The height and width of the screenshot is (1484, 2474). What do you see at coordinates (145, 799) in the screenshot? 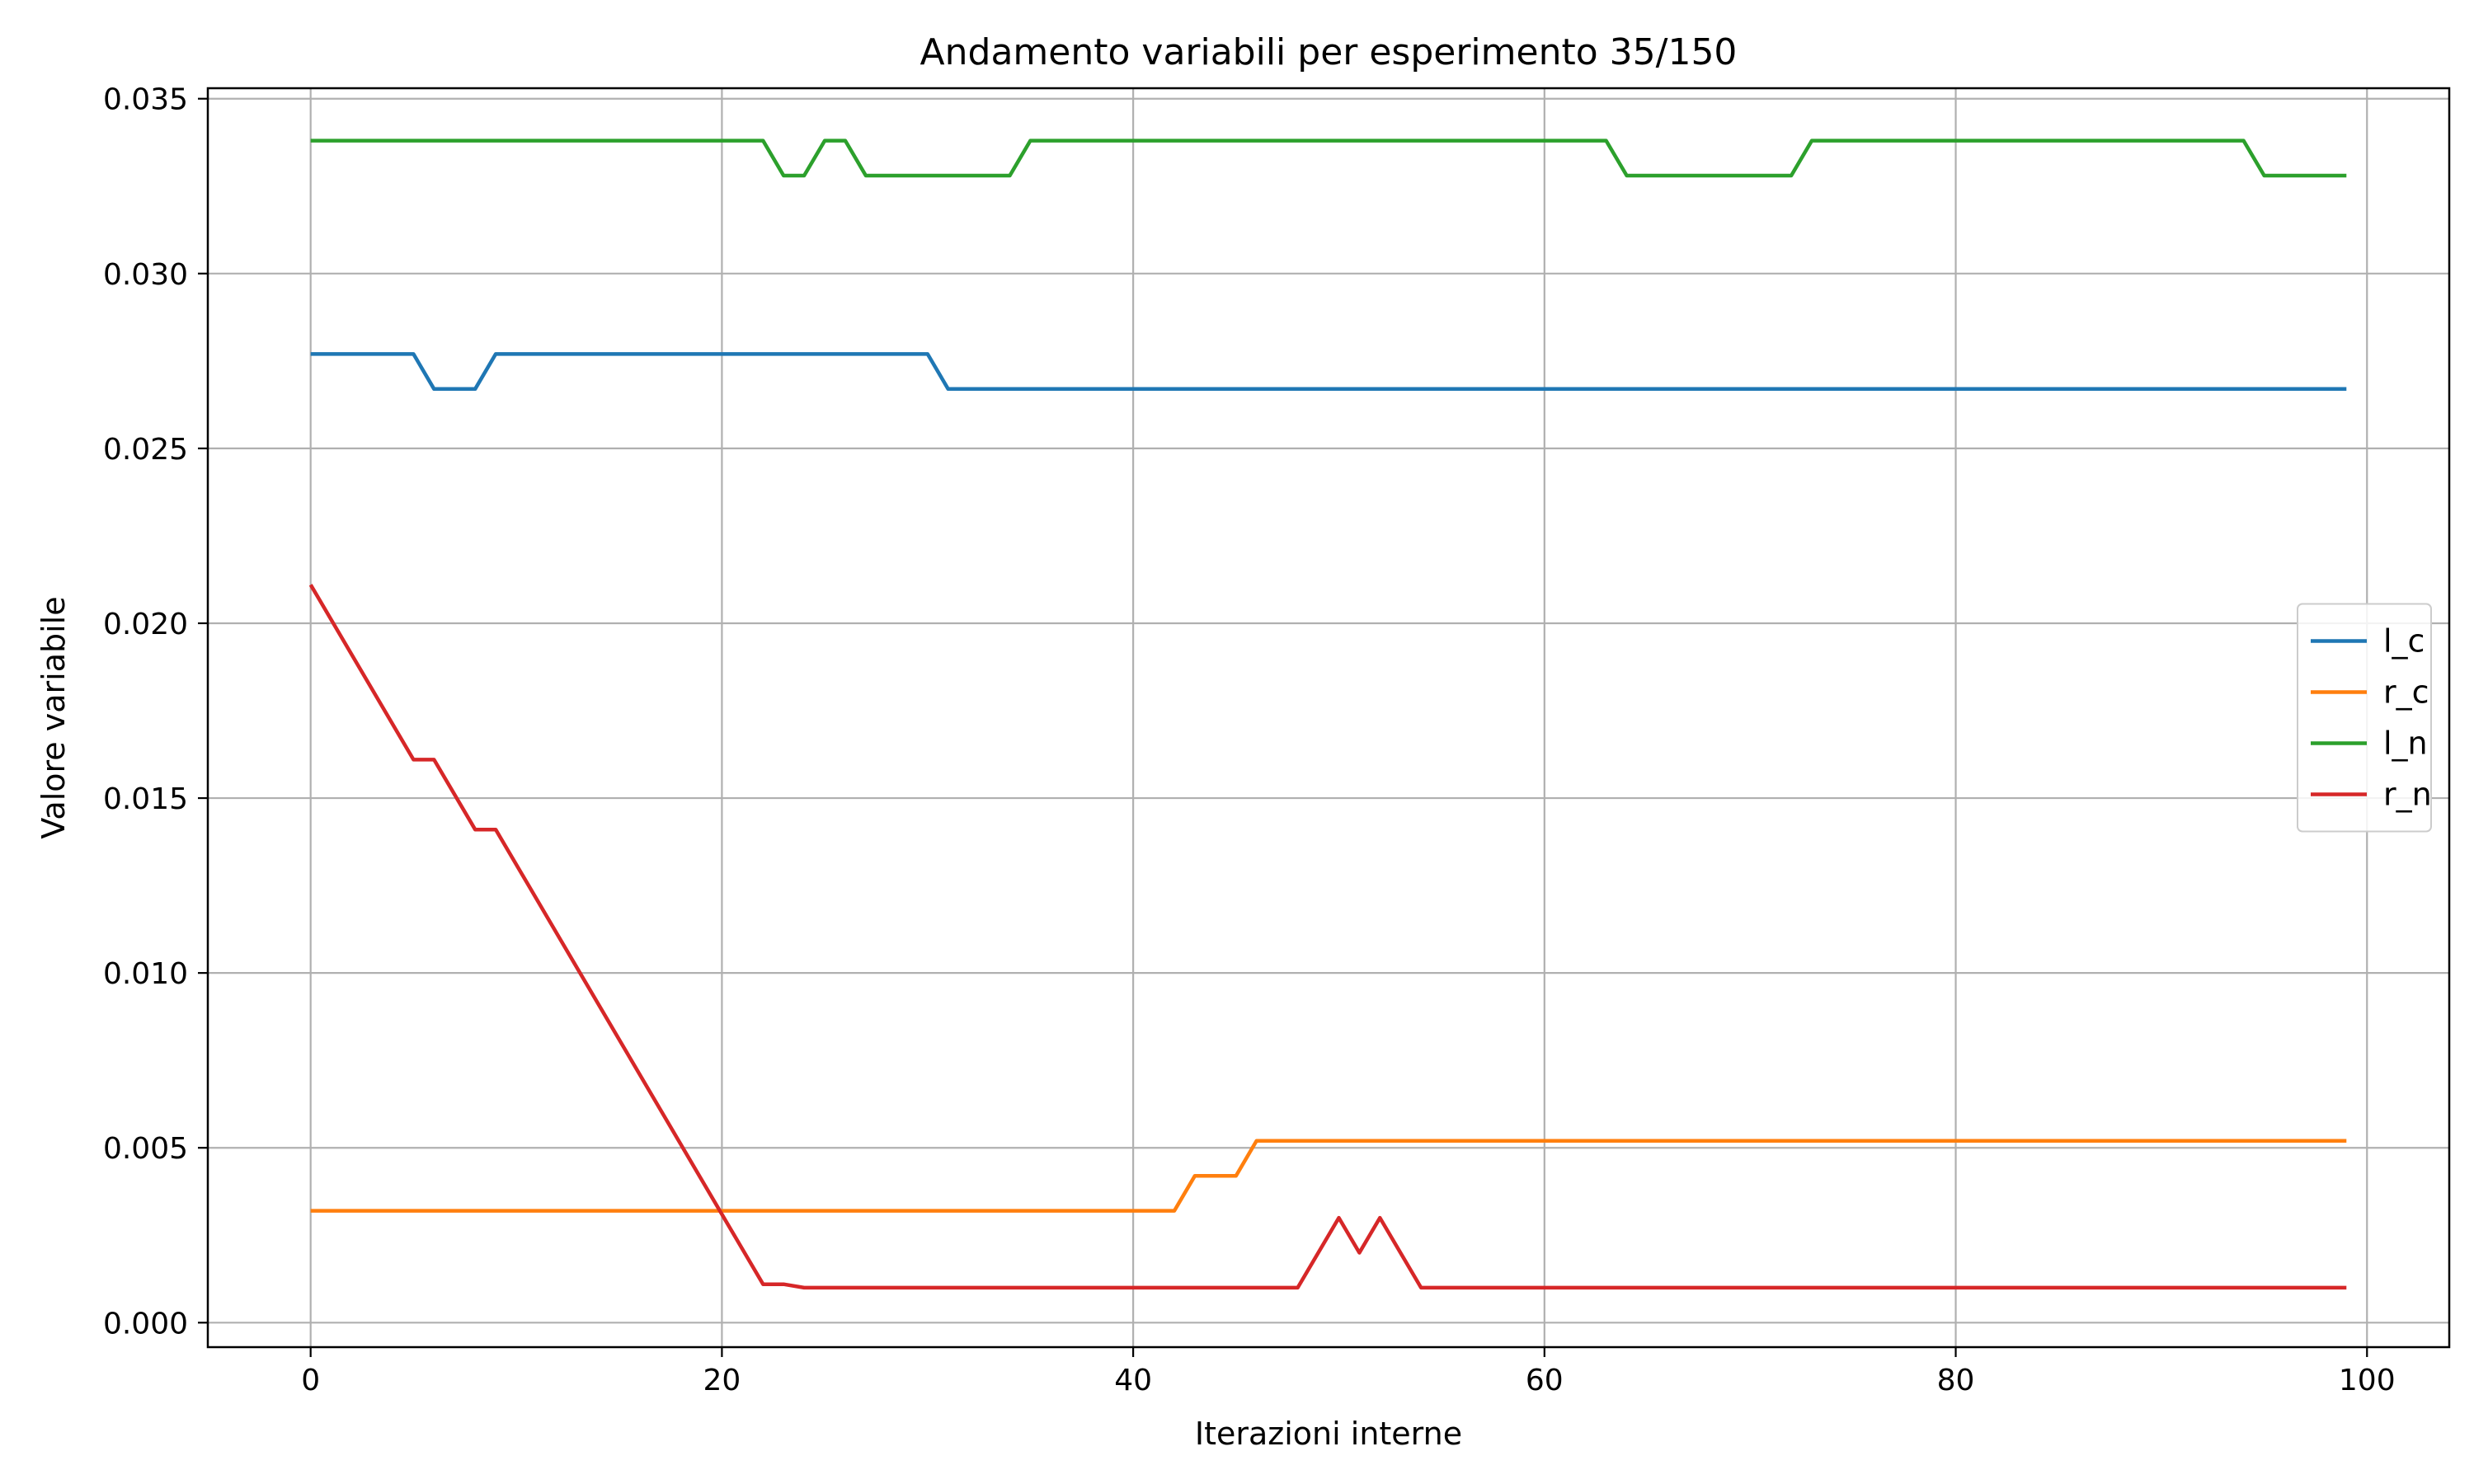
I see `y-tick-label: 0.015` at bounding box center [145, 799].